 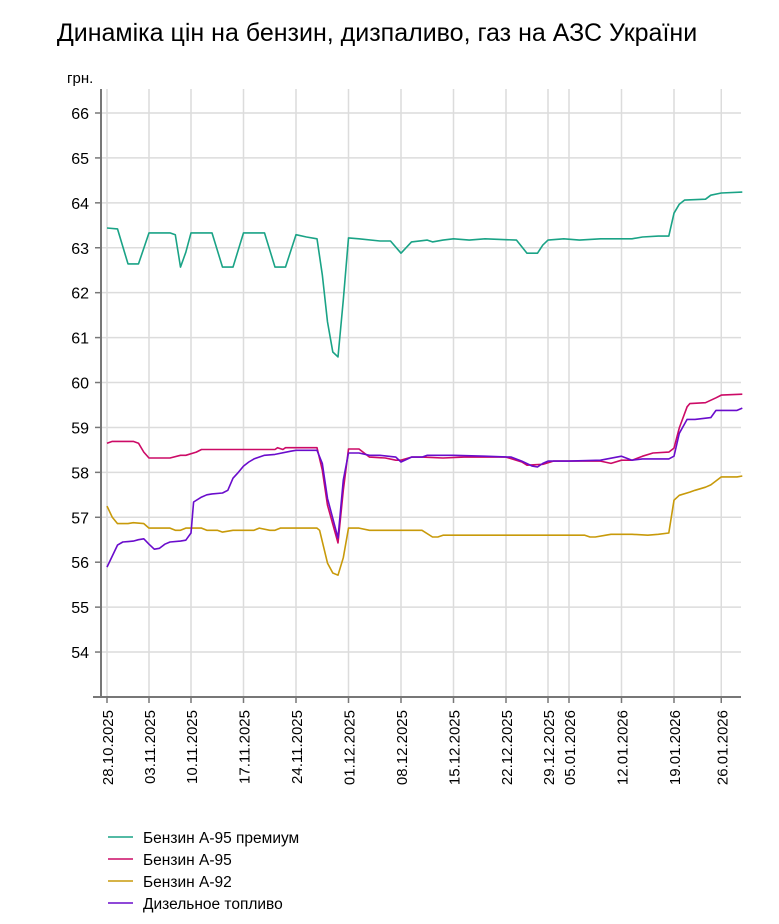 I want to click on x-tick-label: 15.12.2025, so click(x=455, y=747).